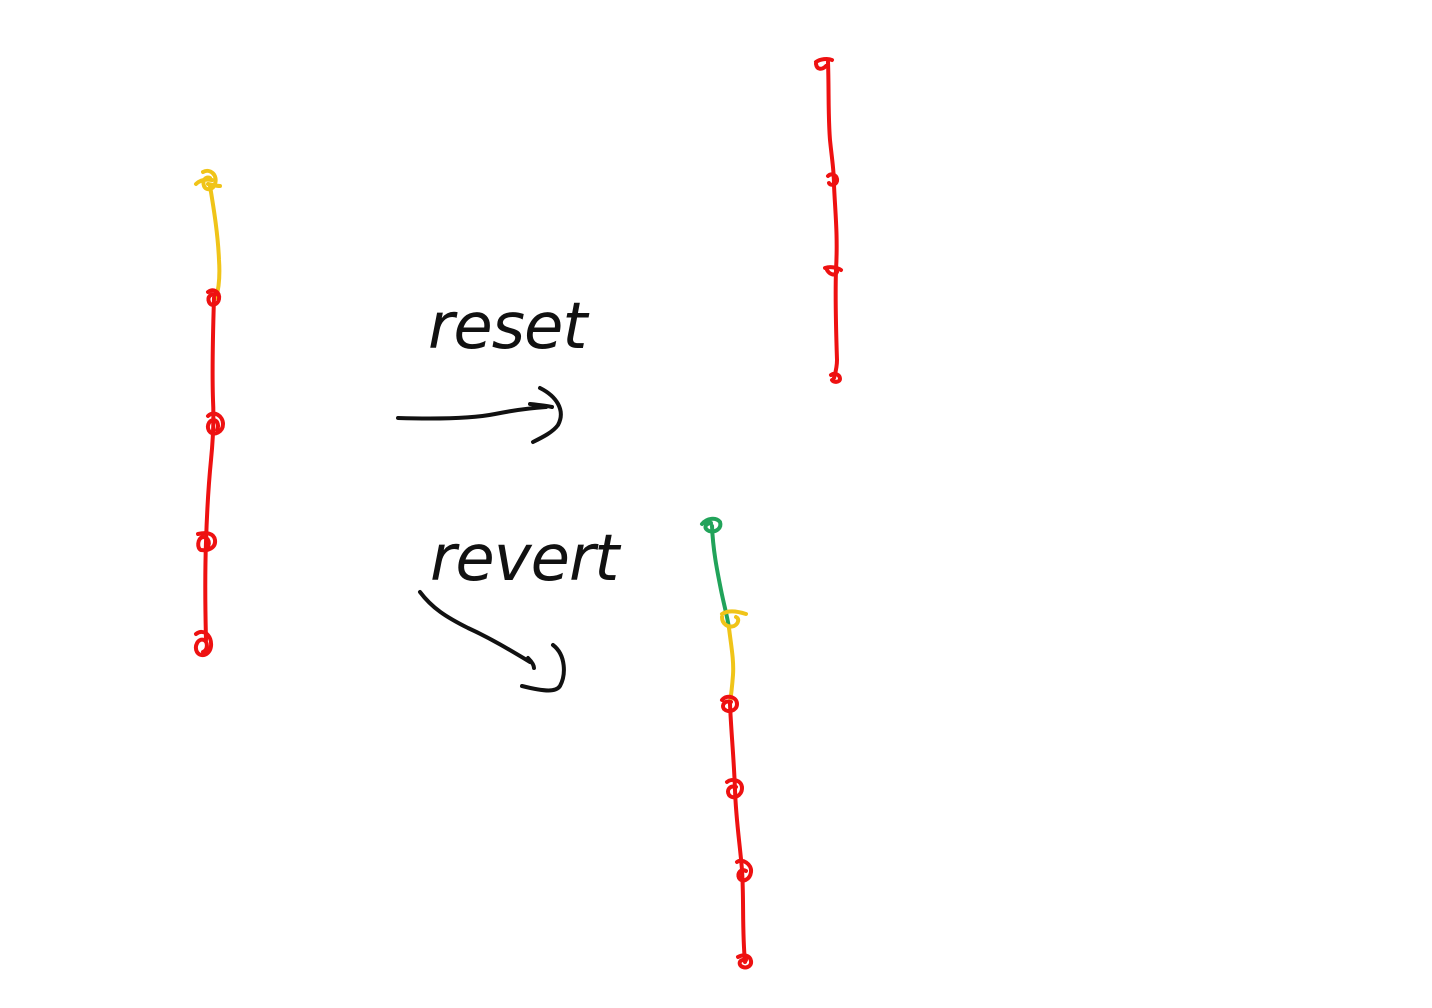 The width and height of the screenshot is (1432, 1008). Describe the element at coordinates (215, 242) in the screenshot. I see `branch-before-yellow-segment` at that location.